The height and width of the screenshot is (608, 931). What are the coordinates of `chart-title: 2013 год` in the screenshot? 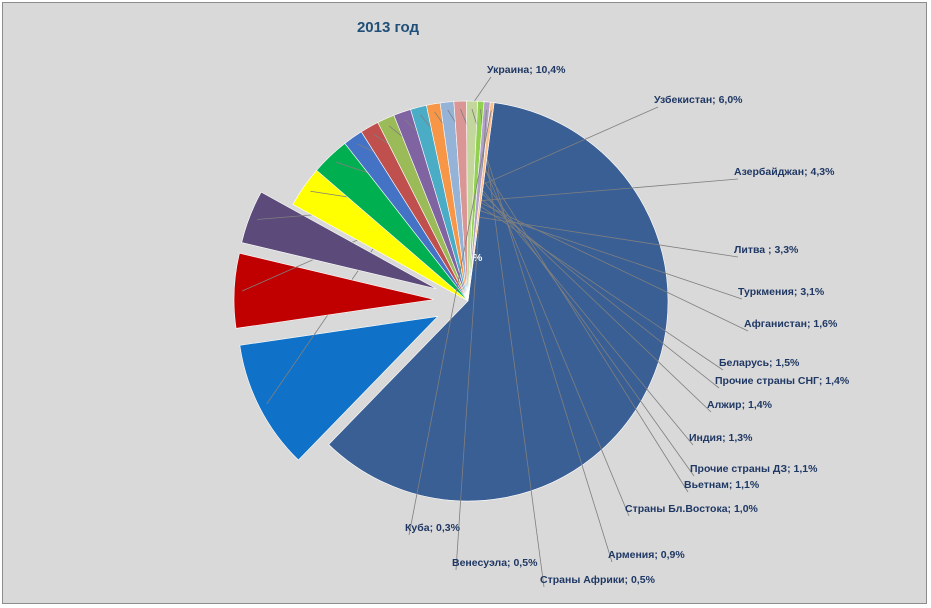 It's located at (388, 27).